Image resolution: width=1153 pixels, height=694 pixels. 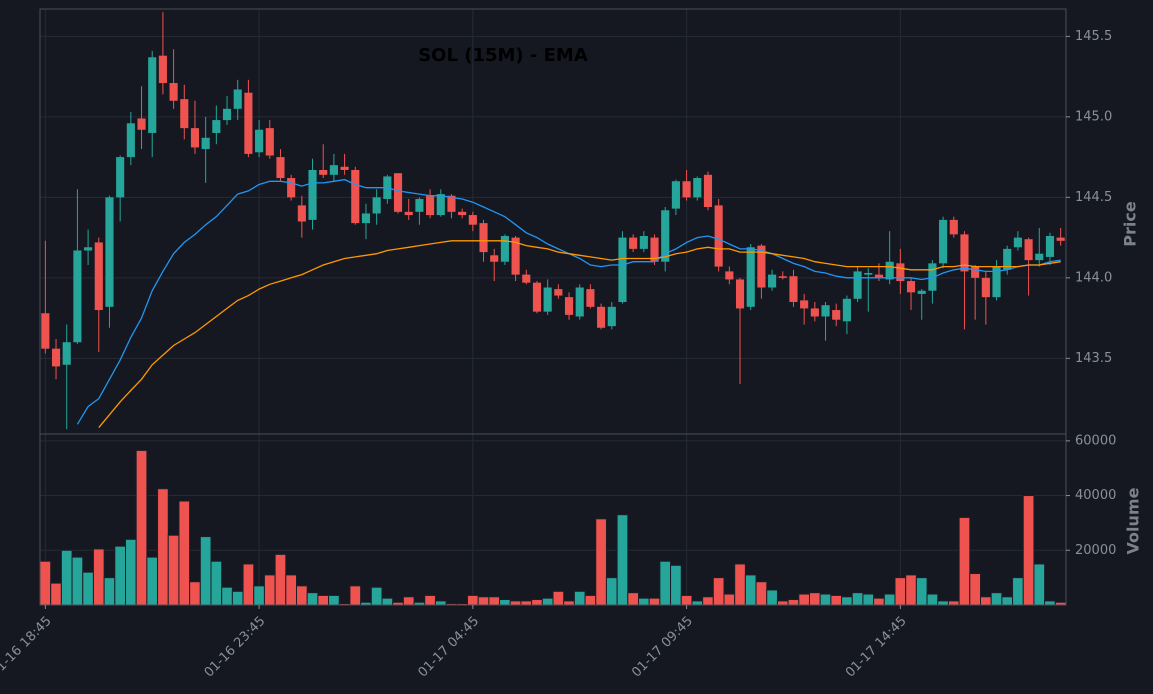 What do you see at coordinates (1095, 495) in the screenshot?
I see `y-tick-label: 40000` at bounding box center [1095, 495].